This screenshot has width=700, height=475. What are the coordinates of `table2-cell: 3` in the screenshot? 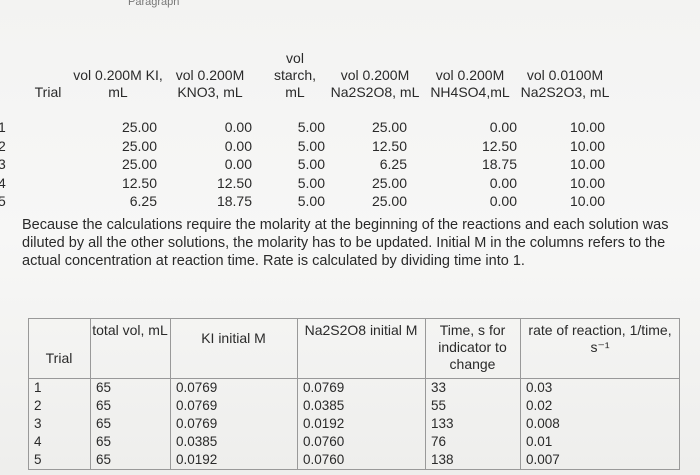 It's located at (38, 423).